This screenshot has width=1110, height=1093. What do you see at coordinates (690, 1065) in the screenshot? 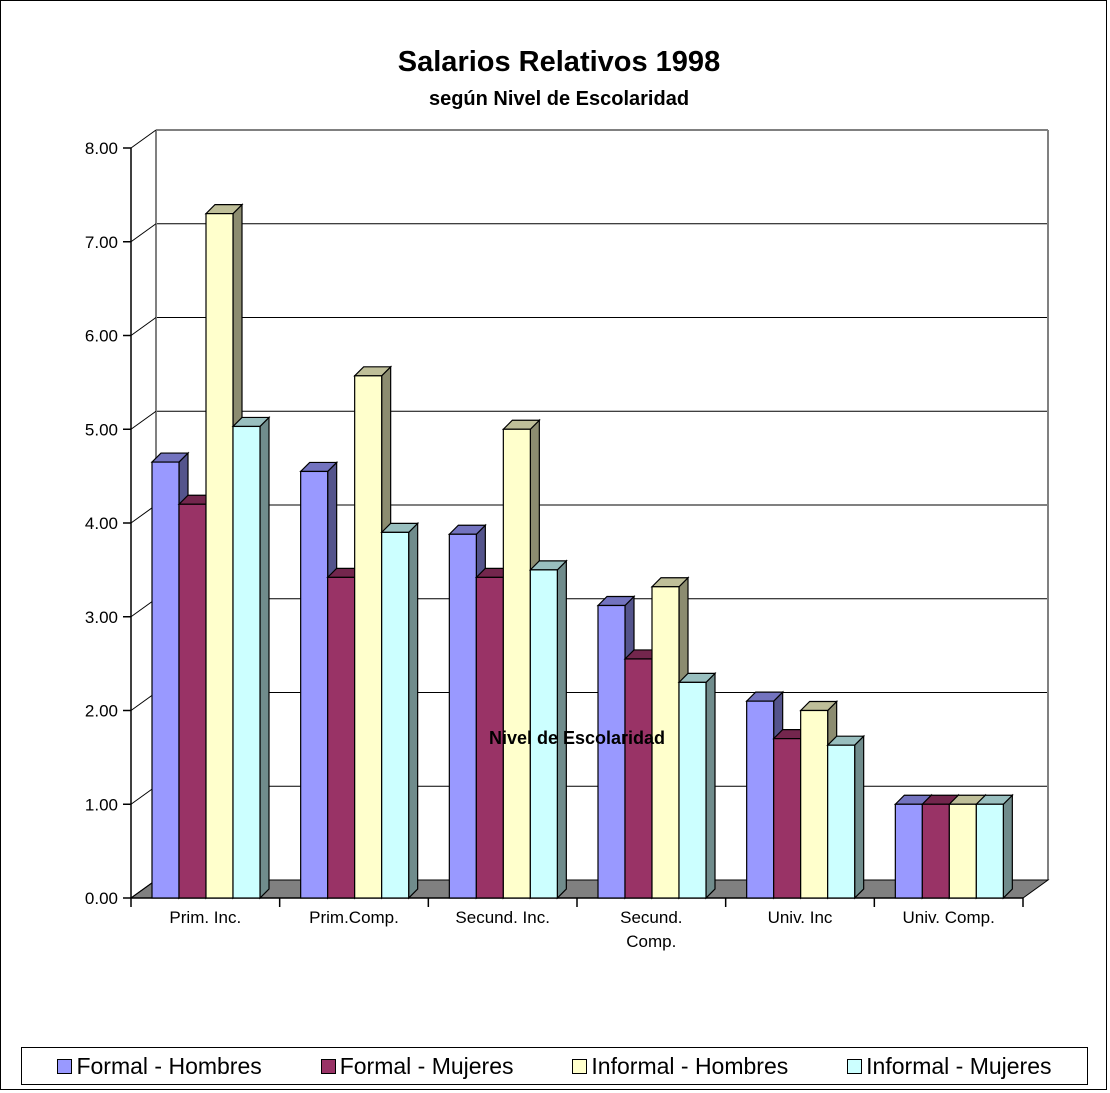
I see `legend-label: Informal - Hombres` at bounding box center [690, 1065].